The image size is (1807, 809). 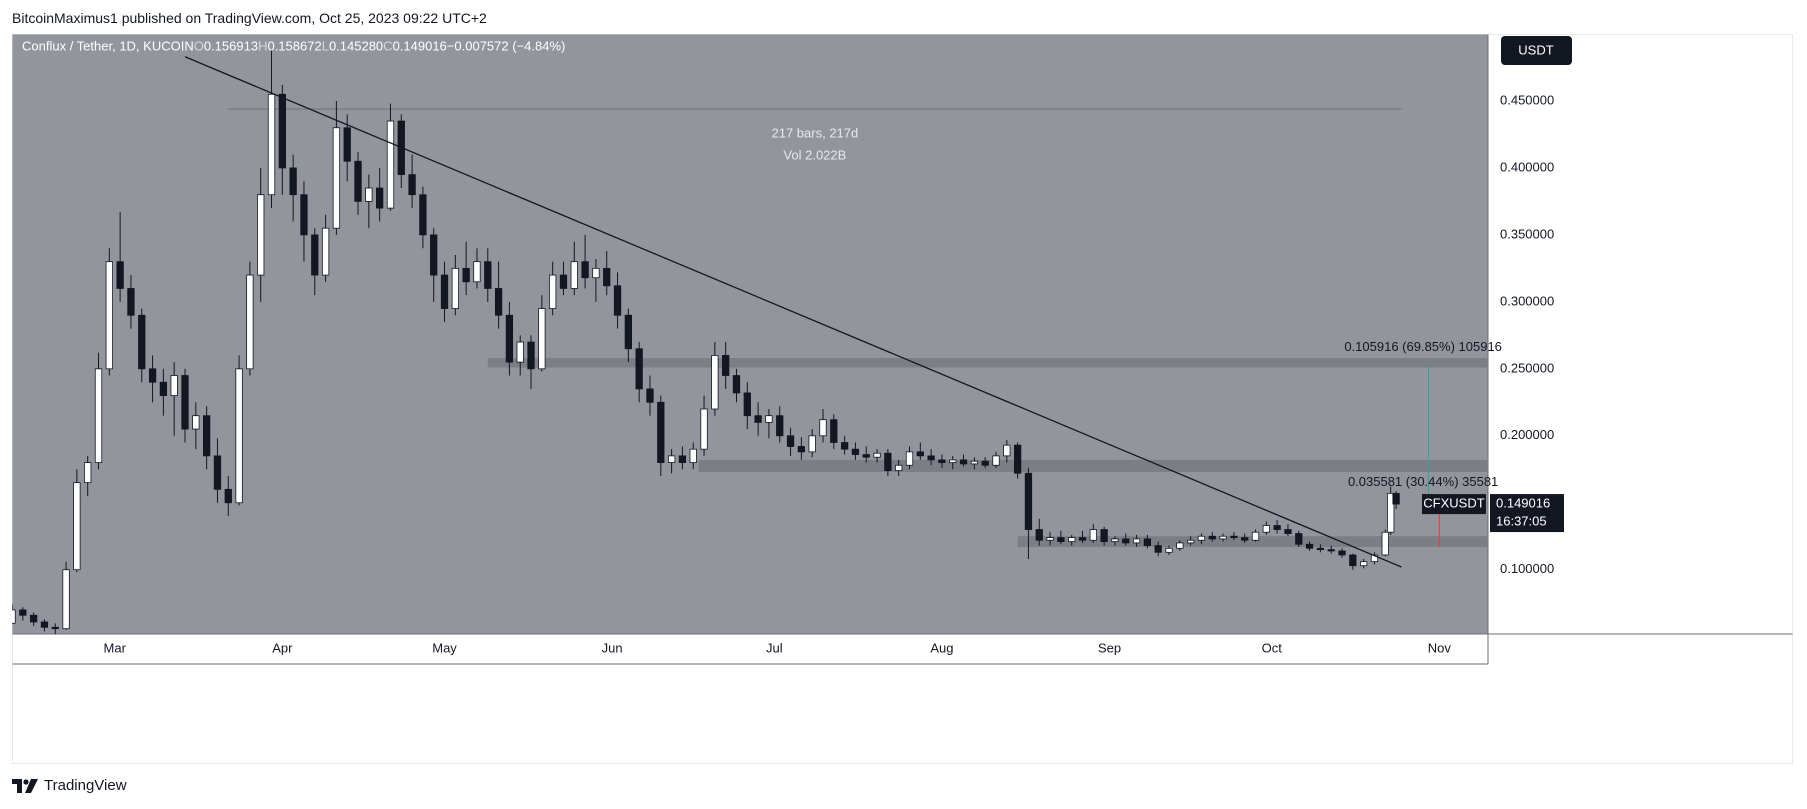 I want to click on currency-button-label: USDT, so click(x=1535, y=49).